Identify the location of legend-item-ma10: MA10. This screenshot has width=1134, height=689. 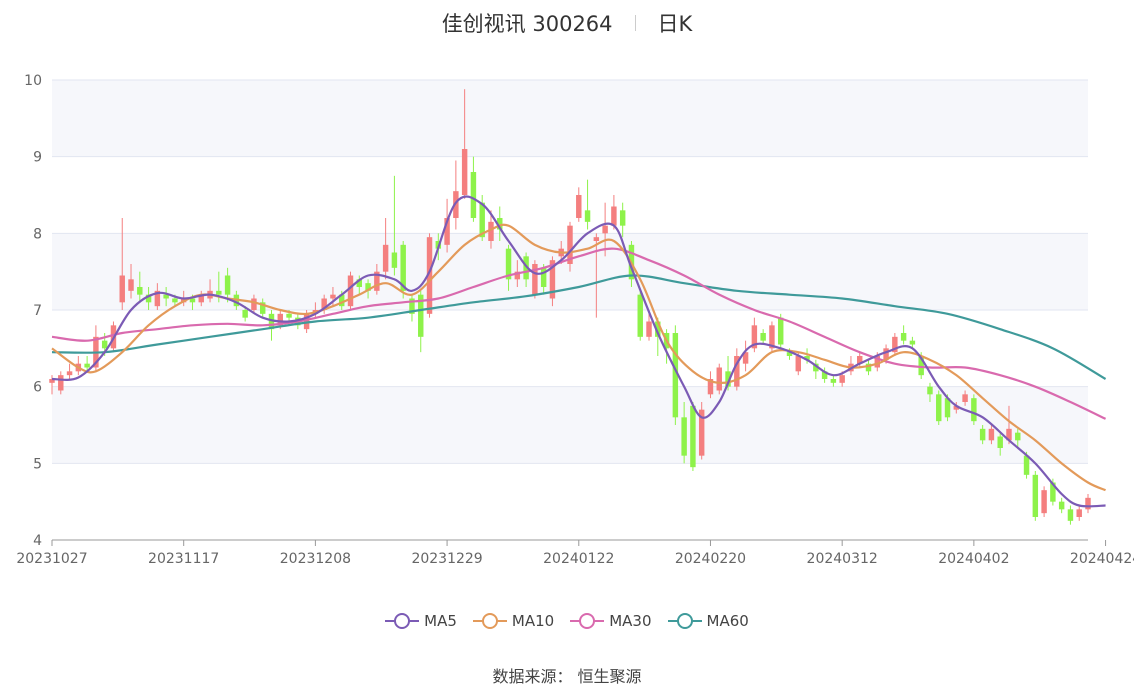
(513, 621).